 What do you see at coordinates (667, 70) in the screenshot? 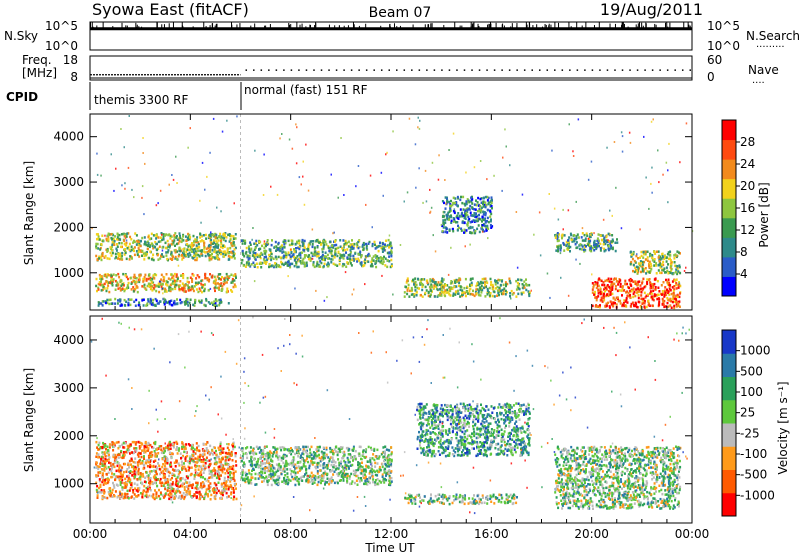
I see `freq-point` at bounding box center [667, 70].